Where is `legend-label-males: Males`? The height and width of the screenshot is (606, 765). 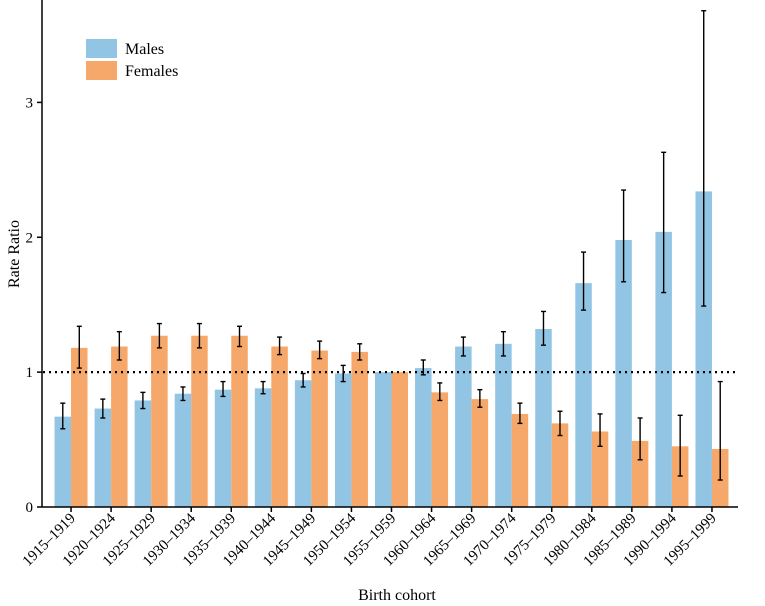
legend-label-males: Males is located at coordinates (144, 49).